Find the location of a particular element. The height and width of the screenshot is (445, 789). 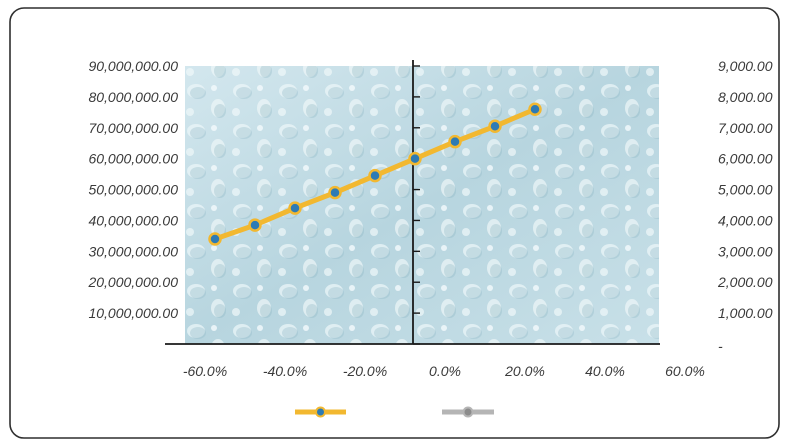

x-tick-label: -60.0% is located at coordinates (205, 371).